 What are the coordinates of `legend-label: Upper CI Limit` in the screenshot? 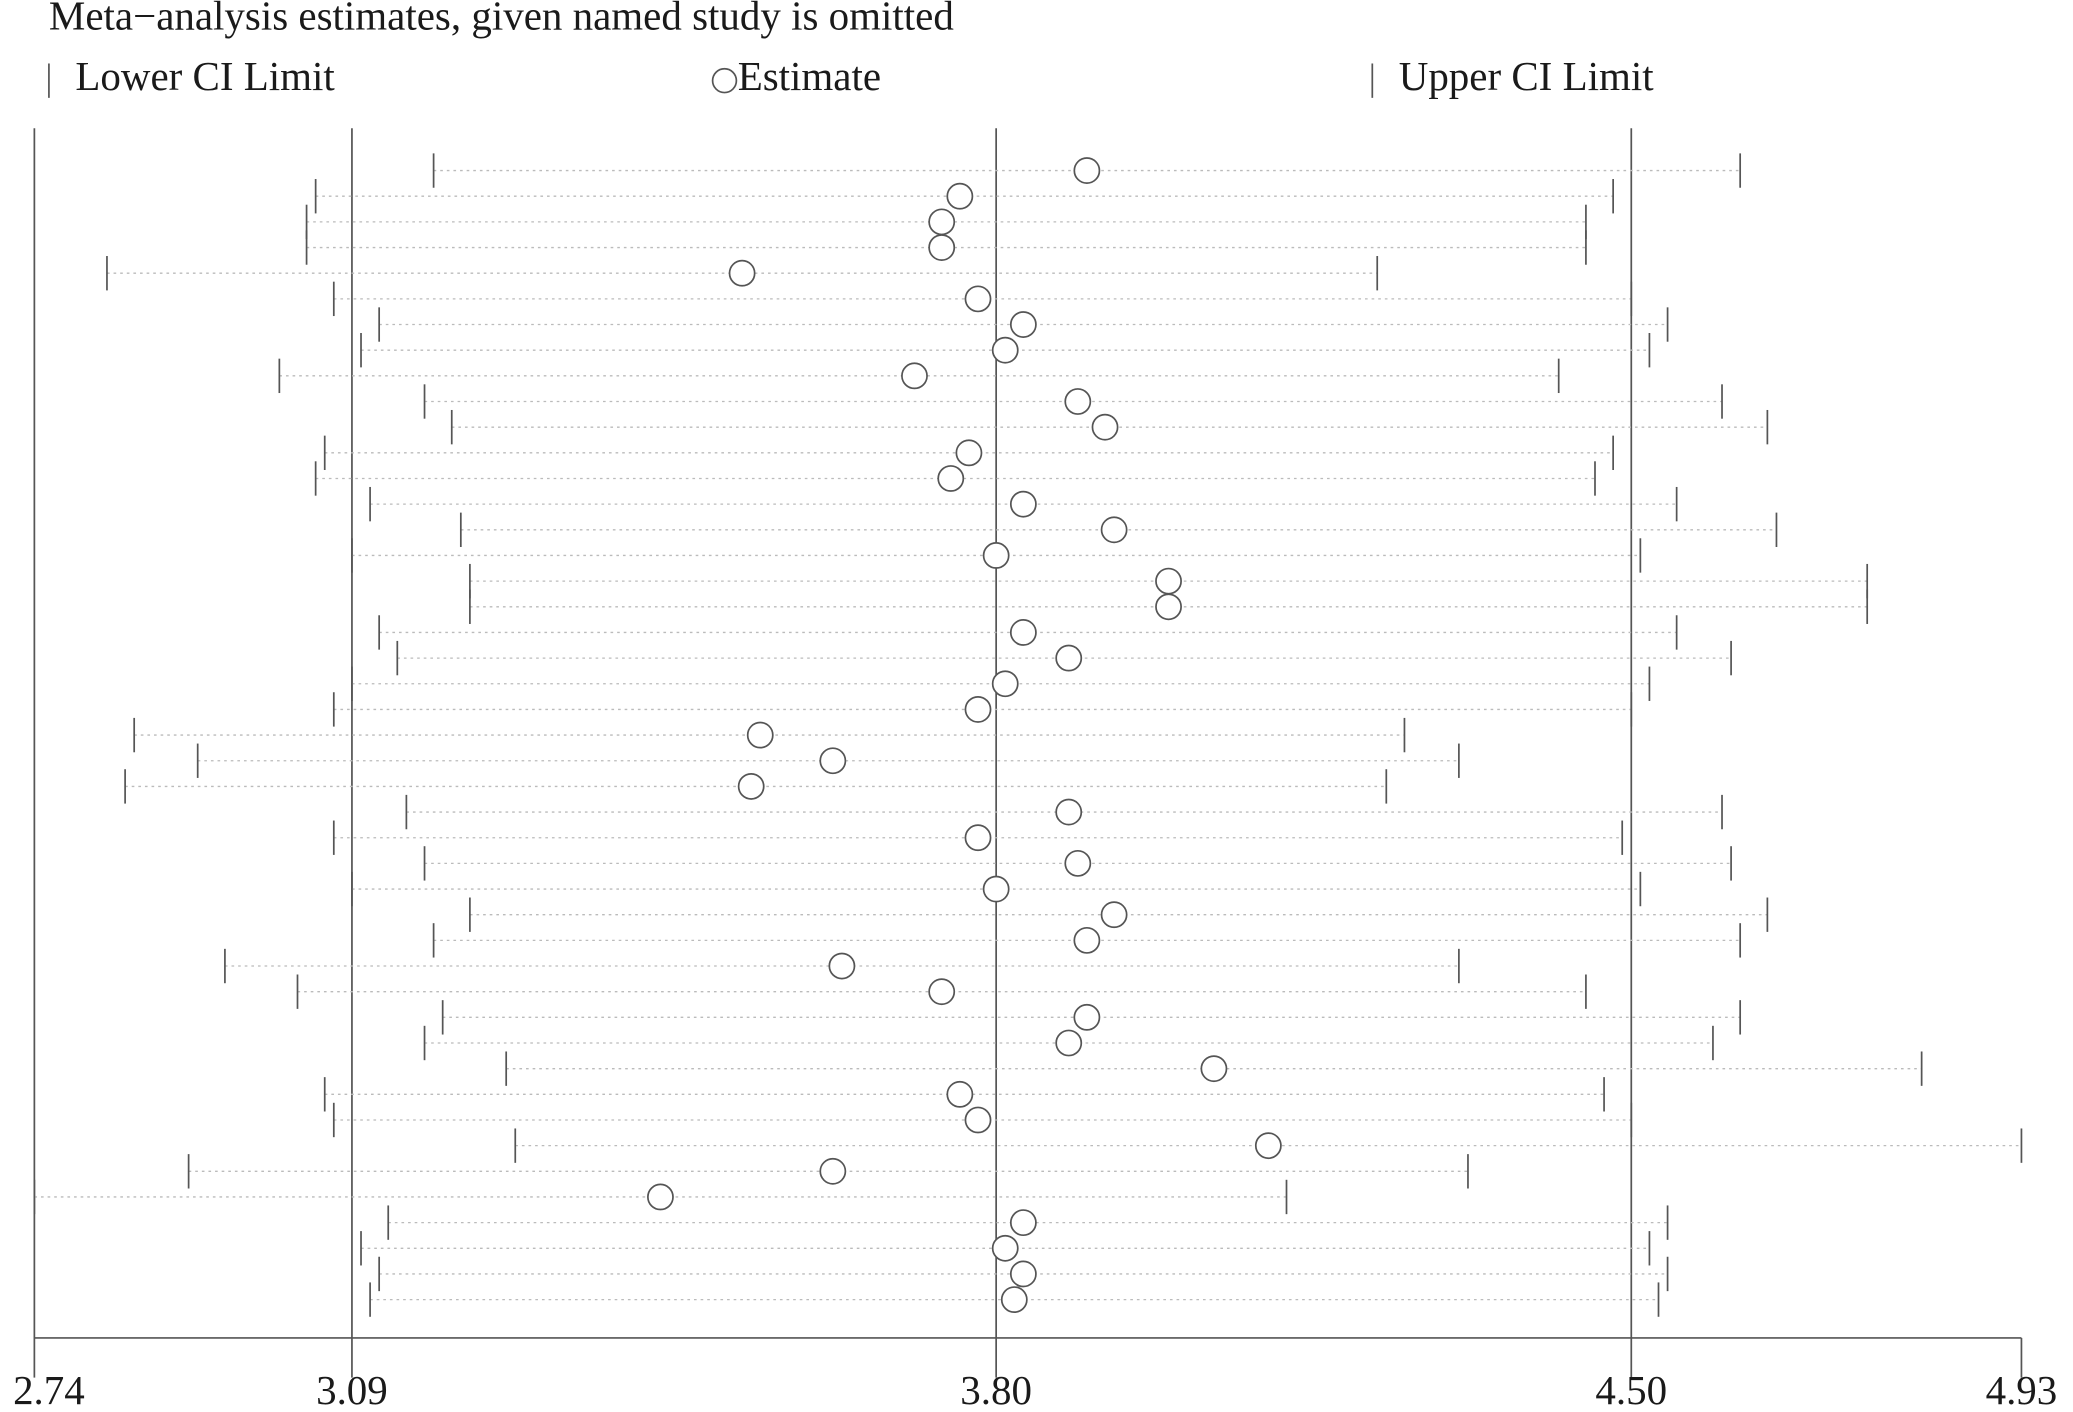 It's located at (1526, 76).